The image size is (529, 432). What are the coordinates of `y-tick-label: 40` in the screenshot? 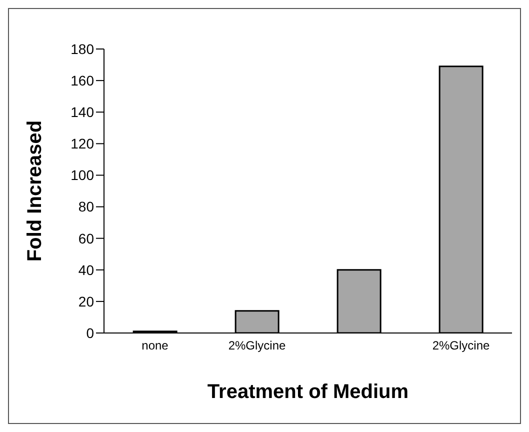 It's located at (86, 270).